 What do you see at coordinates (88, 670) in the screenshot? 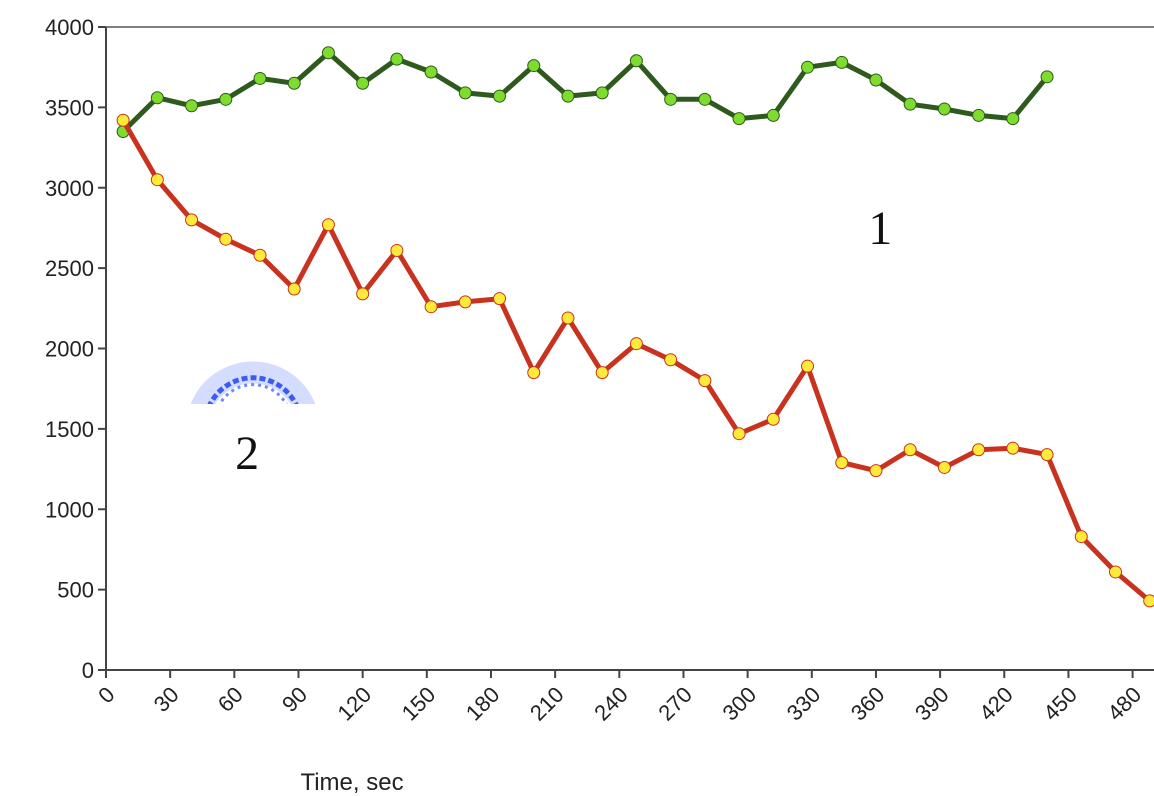
I see `y-tick-label: 0` at bounding box center [88, 670].